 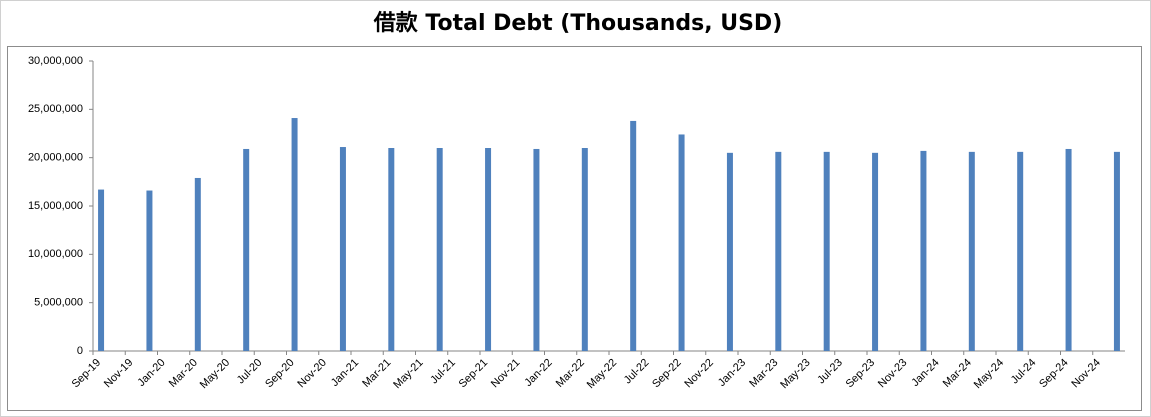 What do you see at coordinates (55, 109) in the screenshot?
I see `y-tick-label: 25,000,000` at bounding box center [55, 109].